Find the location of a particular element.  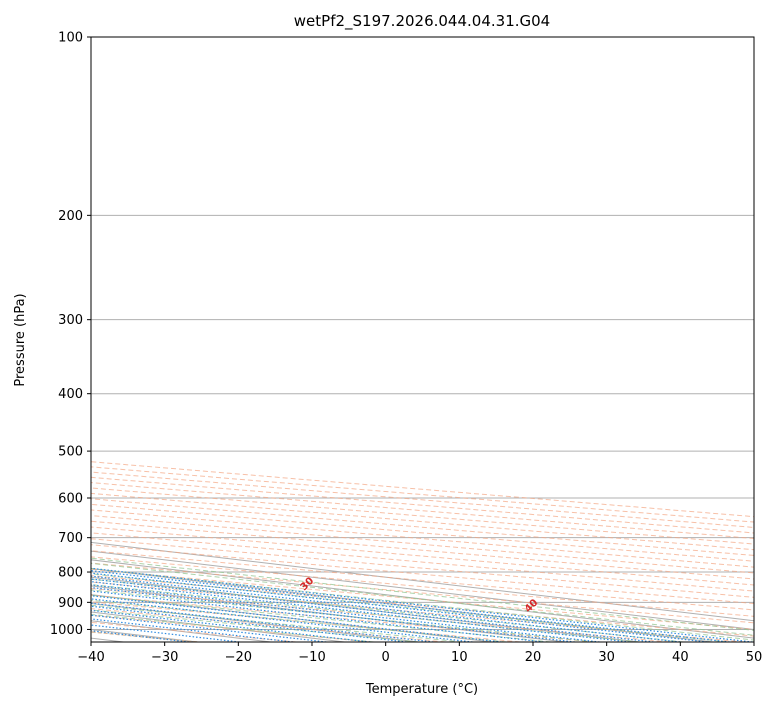

y-tick-label: 400 is located at coordinates (70, 394).